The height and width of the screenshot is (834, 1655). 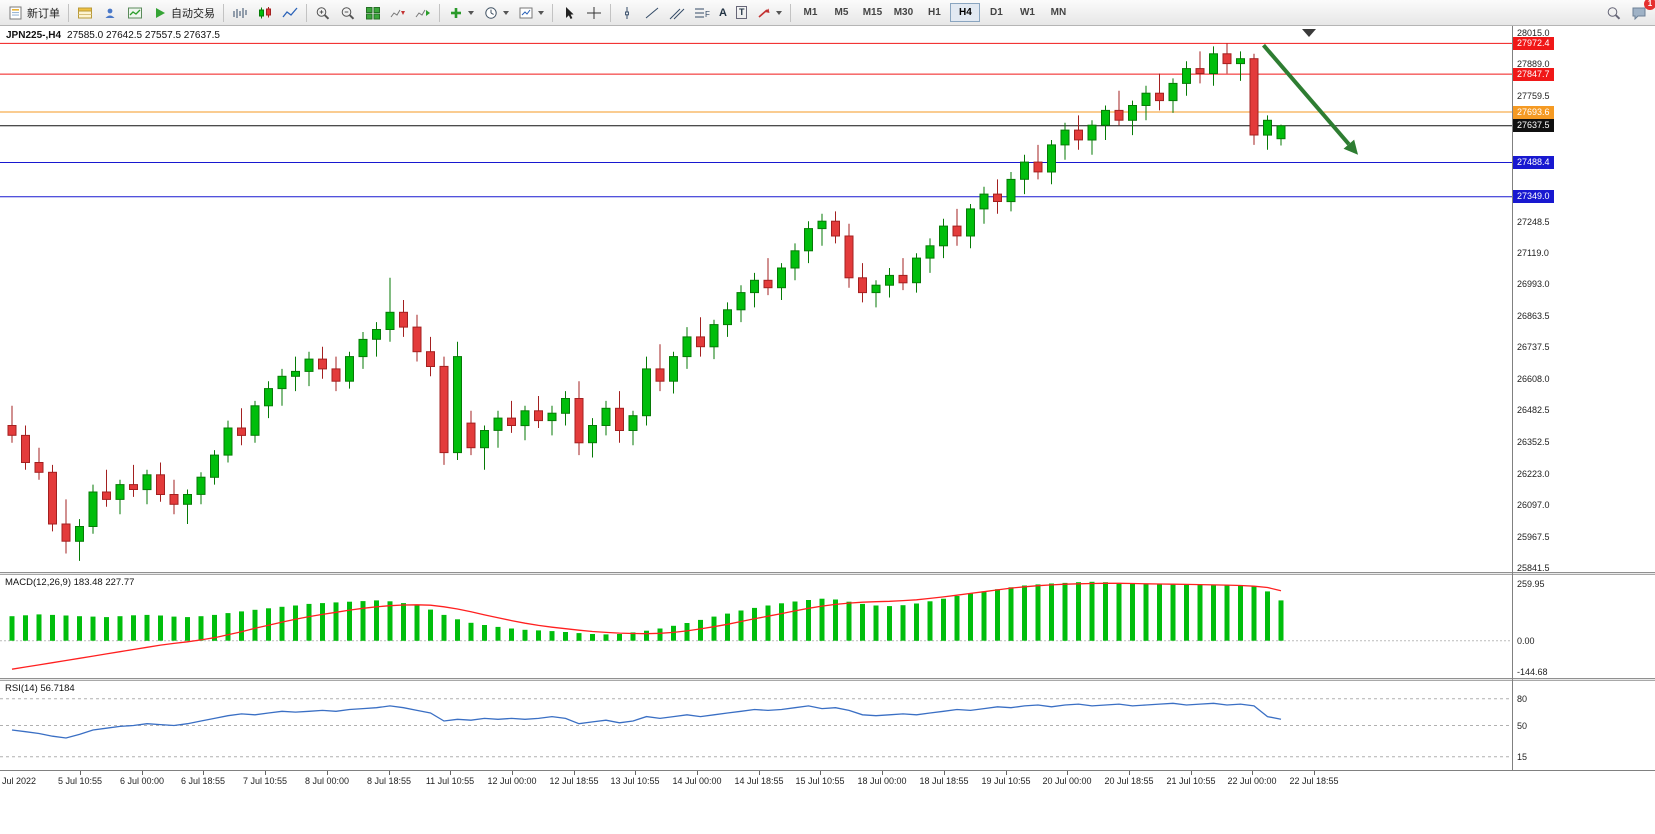 I want to click on cursor-icon, so click(x=570, y=12).